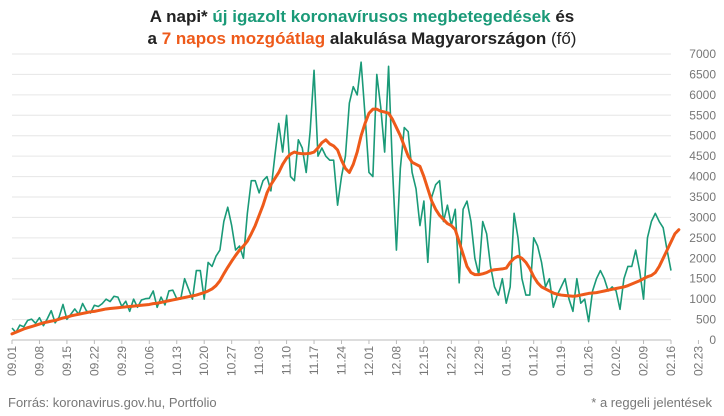  What do you see at coordinates (702, 299) in the screenshot?
I see `y-tick-label: 1000` at bounding box center [702, 299].